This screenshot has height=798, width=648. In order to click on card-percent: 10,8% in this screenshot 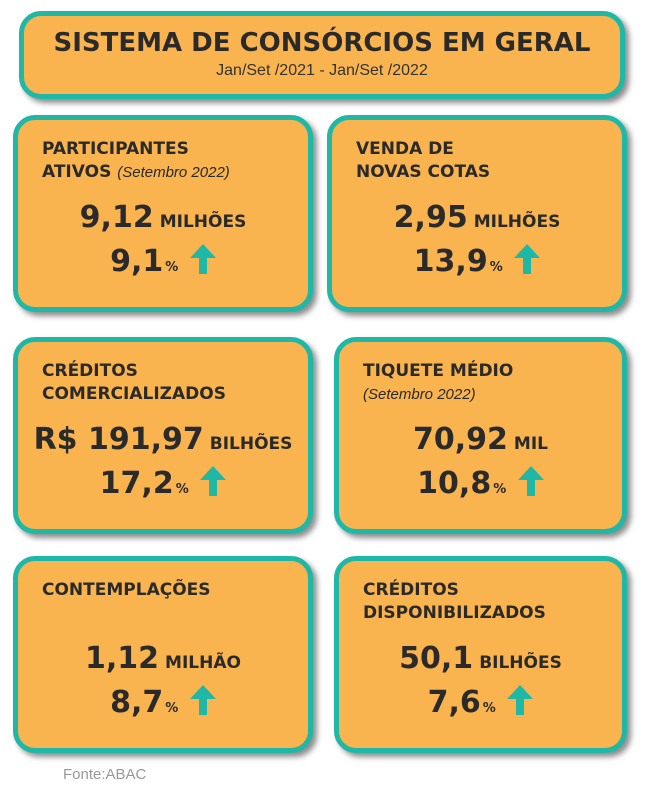, I will do `click(480, 483)`.